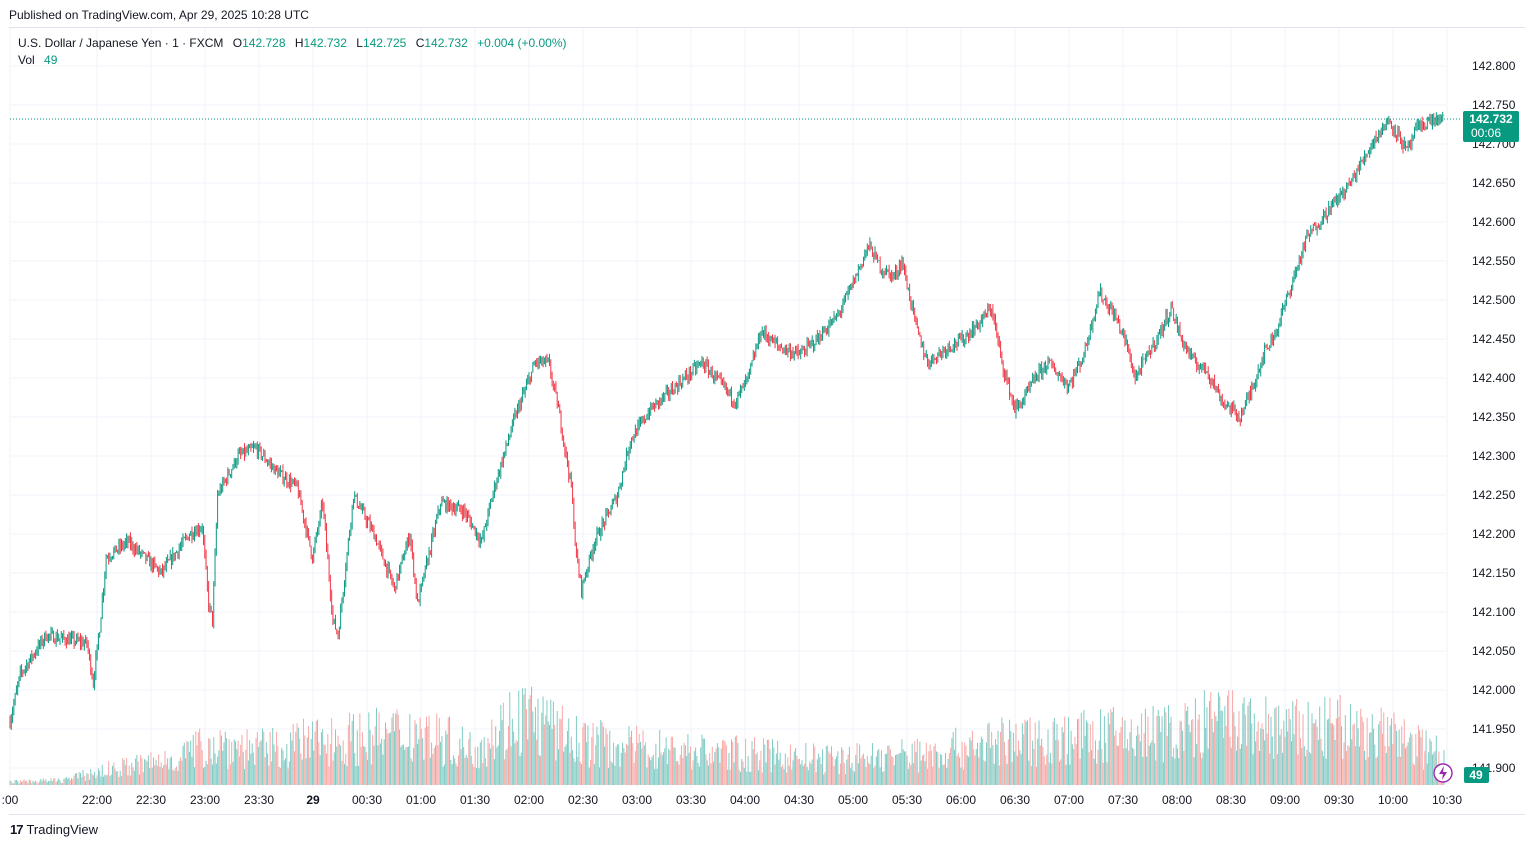 This screenshot has width=1534, height=849. Describe the element at coordinates (237, 43) in the screenshot. I see `open-label: O` at that location.